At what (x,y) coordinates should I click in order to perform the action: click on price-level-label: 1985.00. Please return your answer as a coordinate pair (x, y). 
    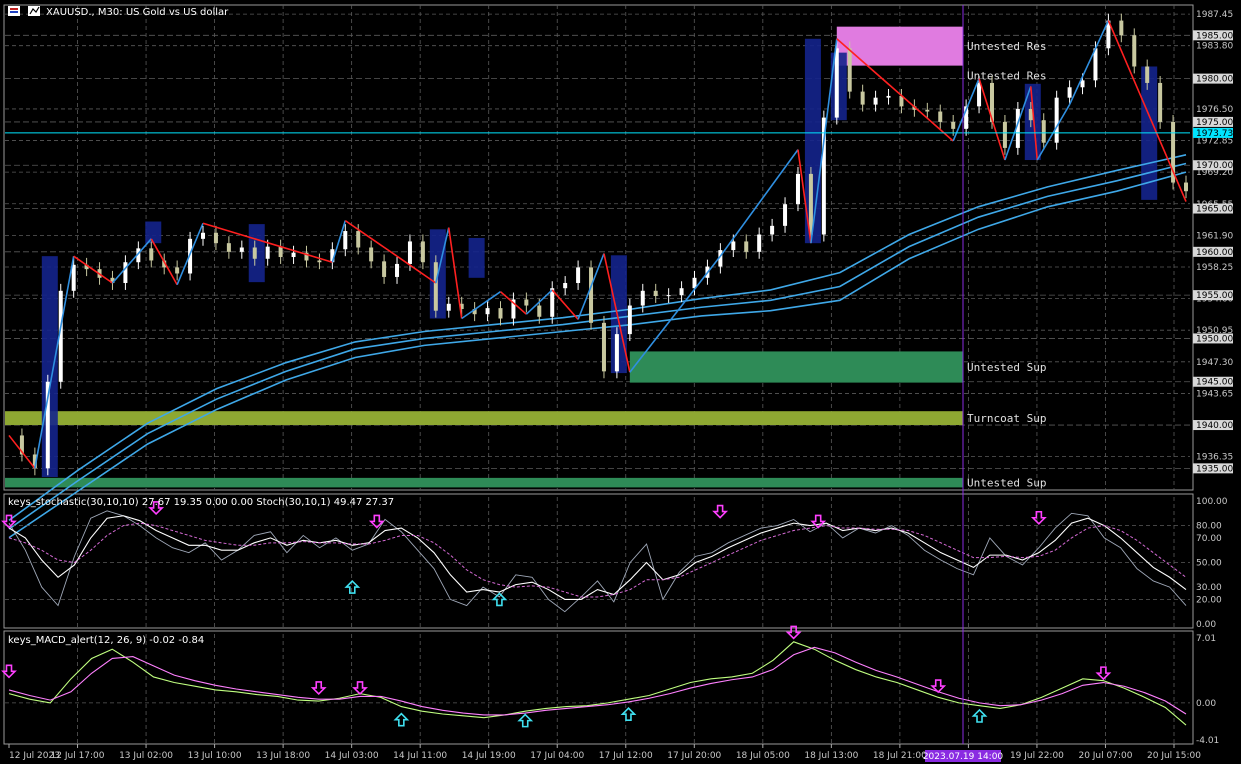
    Looking at the image, I should click on (1214, 36).